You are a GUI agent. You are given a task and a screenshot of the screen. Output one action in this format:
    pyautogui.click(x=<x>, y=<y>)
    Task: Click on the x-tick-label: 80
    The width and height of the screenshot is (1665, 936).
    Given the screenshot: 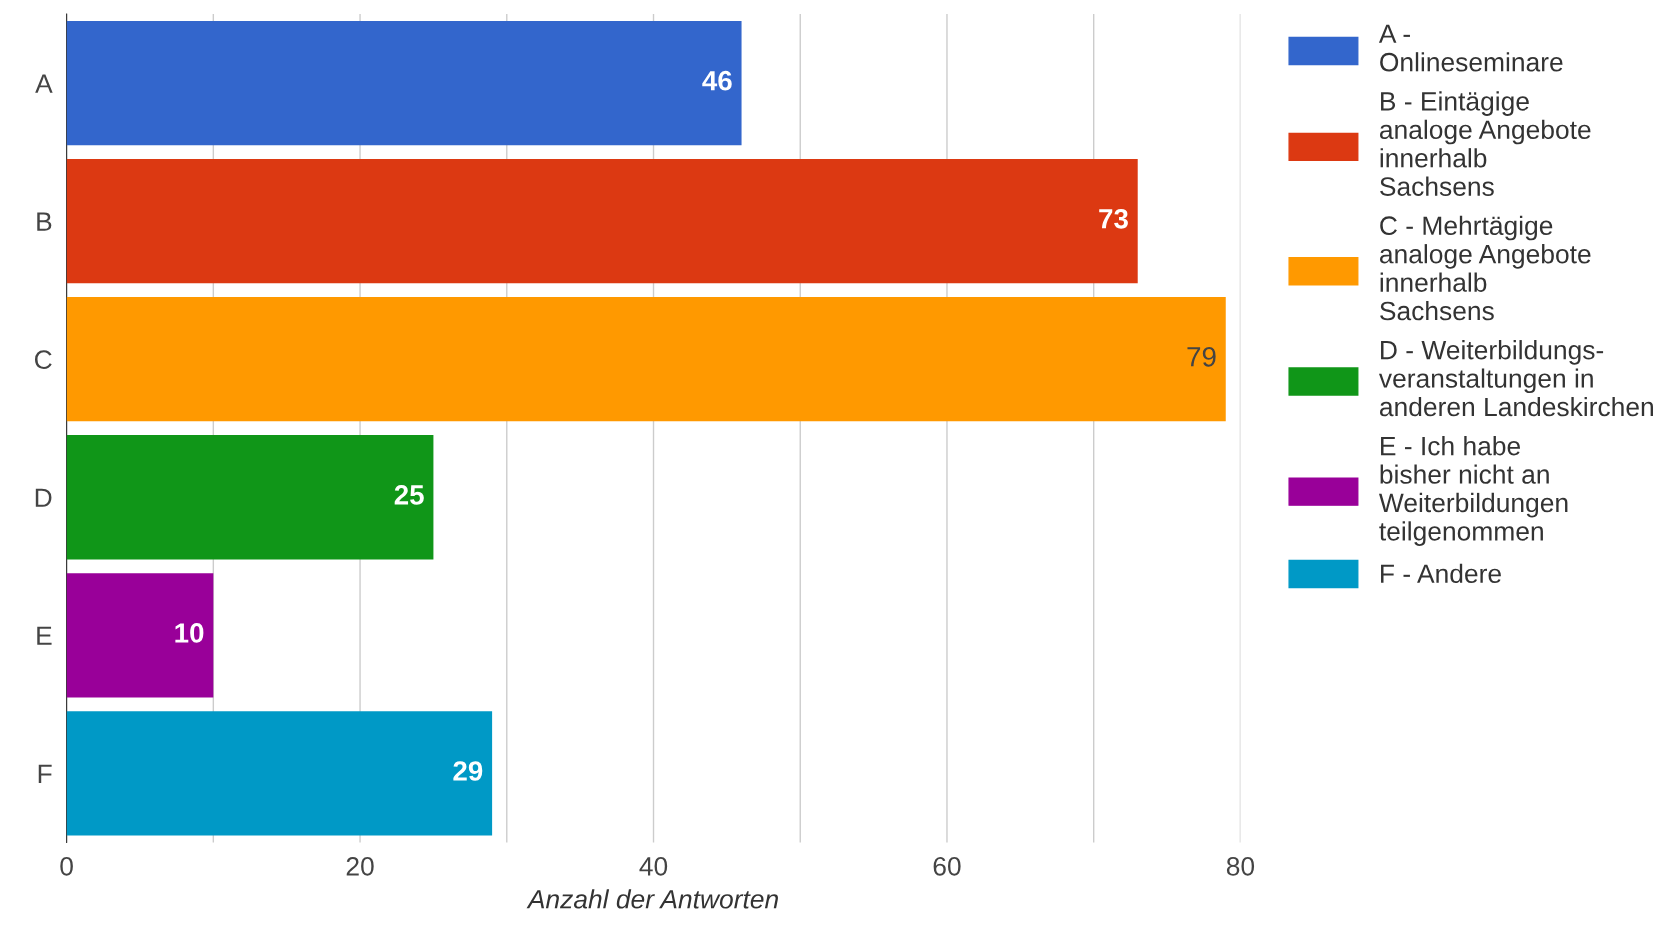 What is the action you would take?
    pyautogui.click(x=1240, y=866)
    